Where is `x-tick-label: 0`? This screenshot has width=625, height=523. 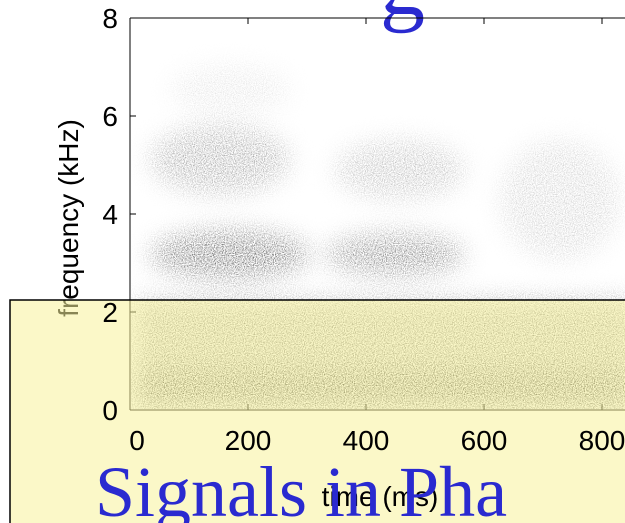 x-tick-label: 0 is located at coordinates (137, 440).